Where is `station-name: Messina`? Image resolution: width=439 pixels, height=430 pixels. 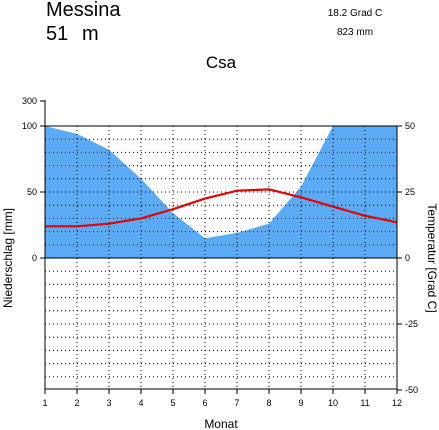 station-name: Messina is located at coordinates (83, 10).